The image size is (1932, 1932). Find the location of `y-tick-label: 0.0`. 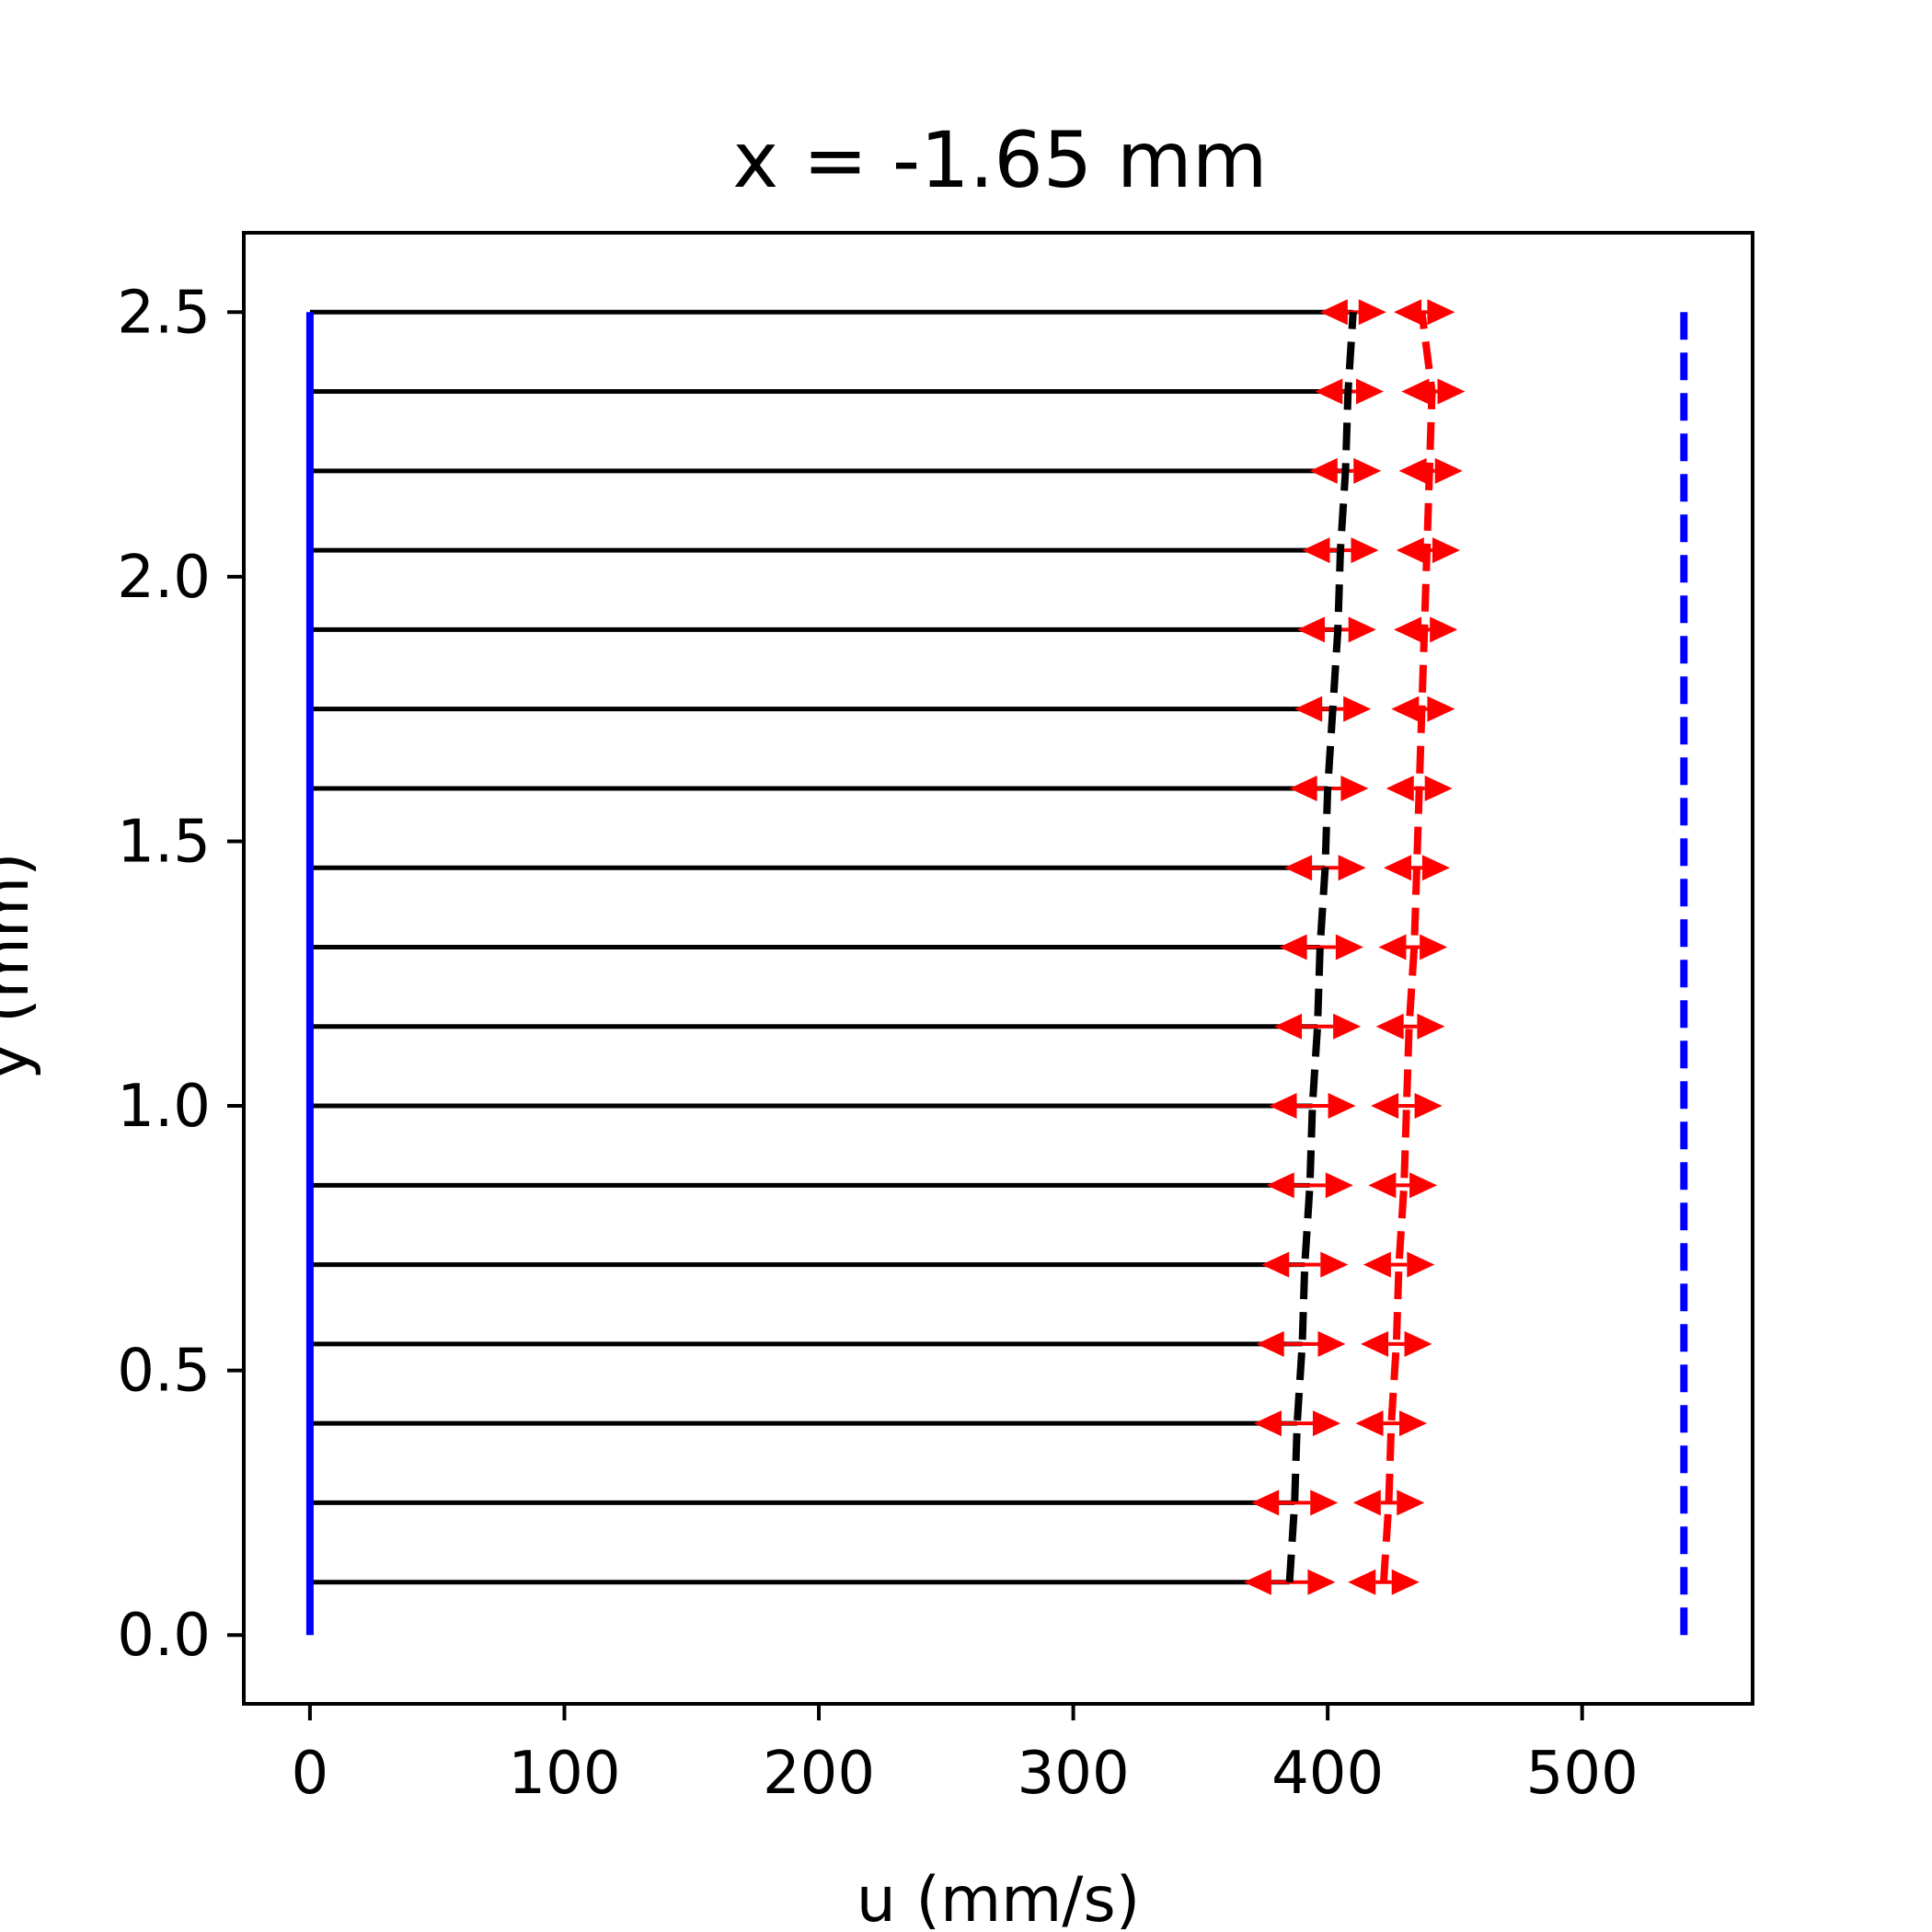

y-tick-label: 0.0 is located at coordinates (164, 1636).